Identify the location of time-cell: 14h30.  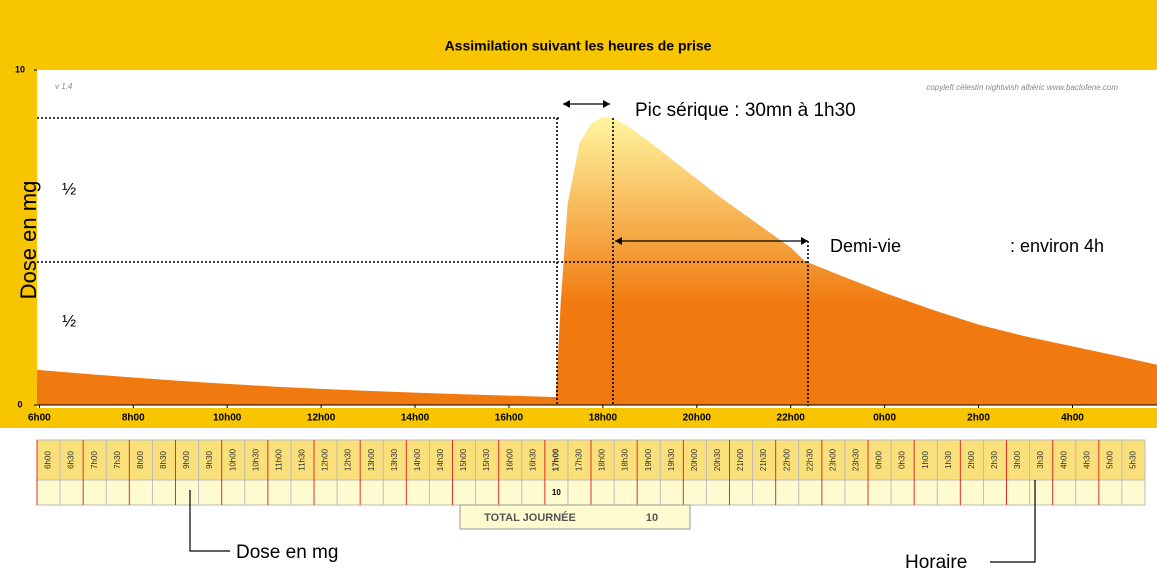
(440, 459).